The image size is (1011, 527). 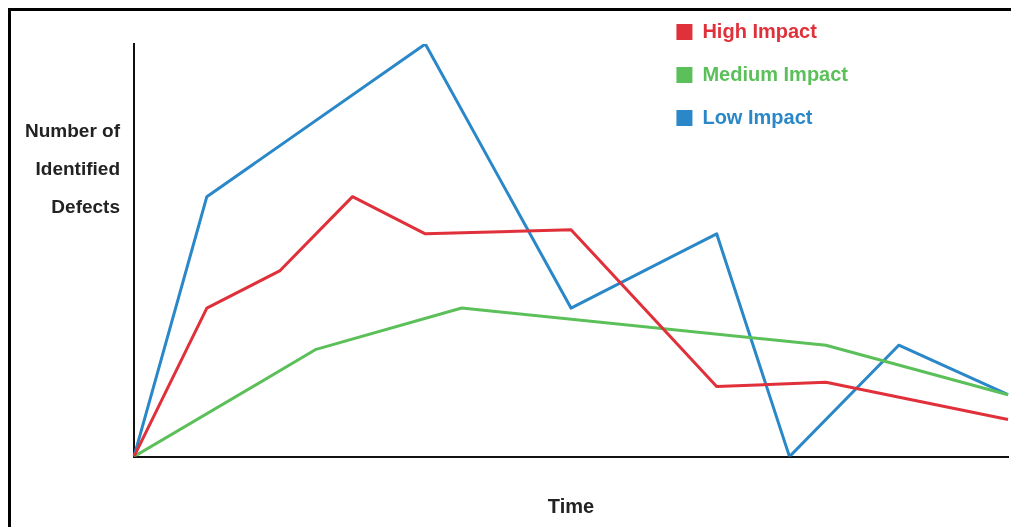 What do you see at coordinates (760, 30) in the screenshot?
I see `legend-label: High Impact` at bounding box center [760, 30].